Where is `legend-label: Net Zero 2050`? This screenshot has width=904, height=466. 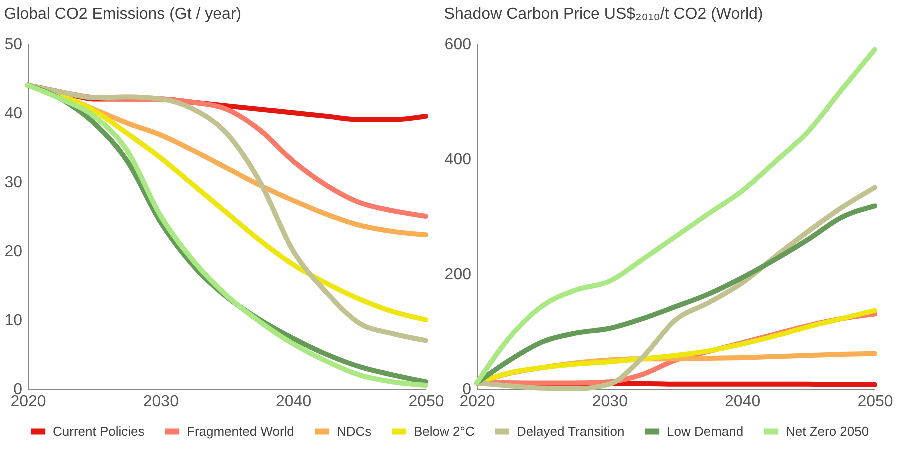
legend-label: Net Zero 2050 is located at coordinates (828, 431).